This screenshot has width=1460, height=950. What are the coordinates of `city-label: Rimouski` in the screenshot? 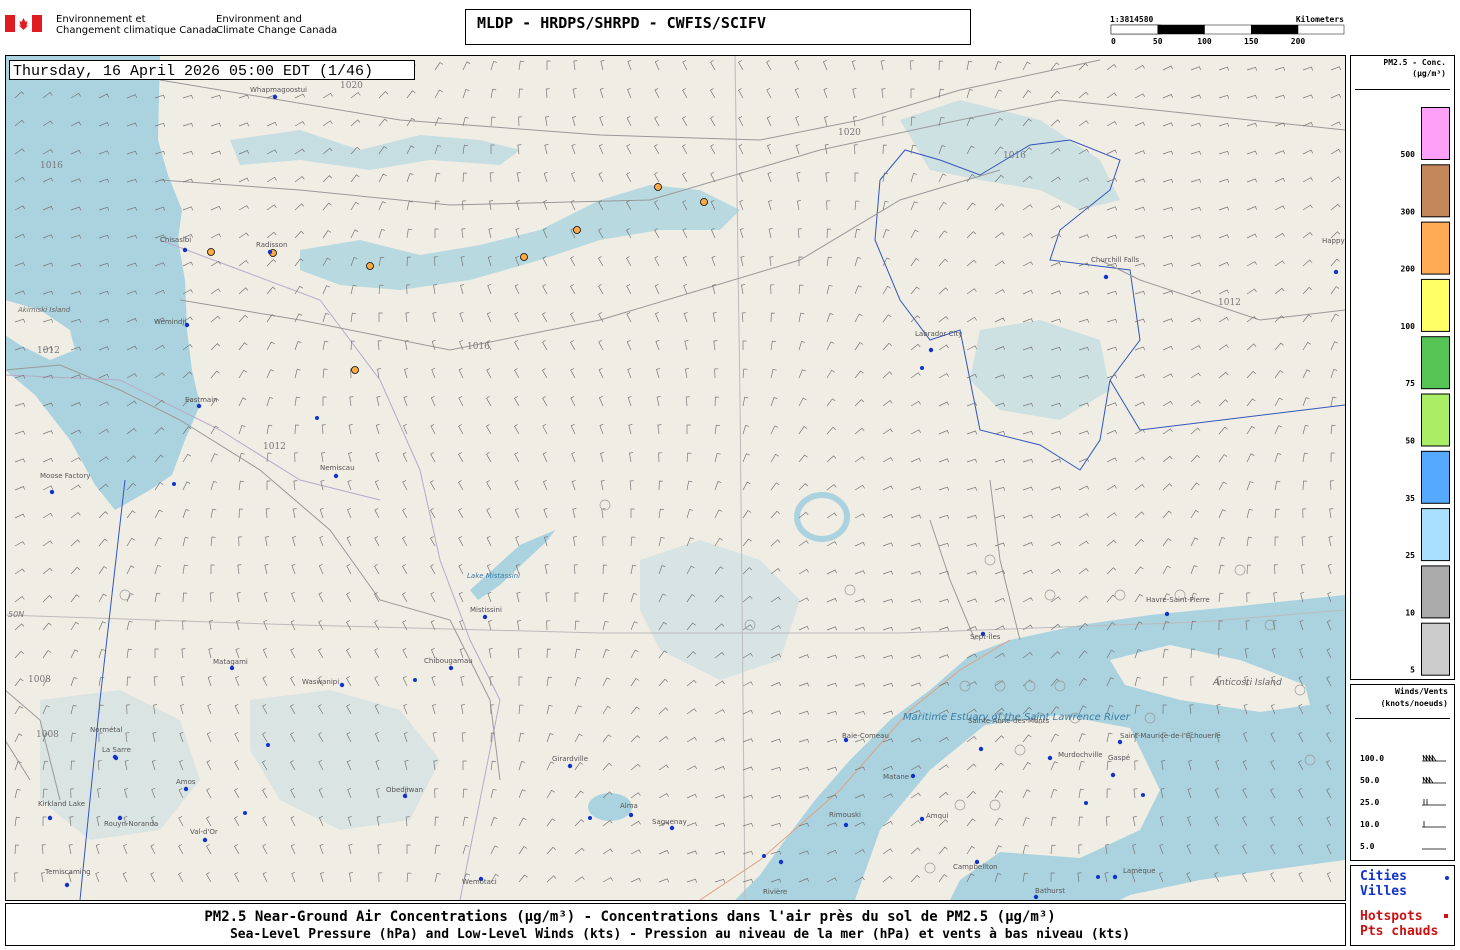 It's located at (845, 815).